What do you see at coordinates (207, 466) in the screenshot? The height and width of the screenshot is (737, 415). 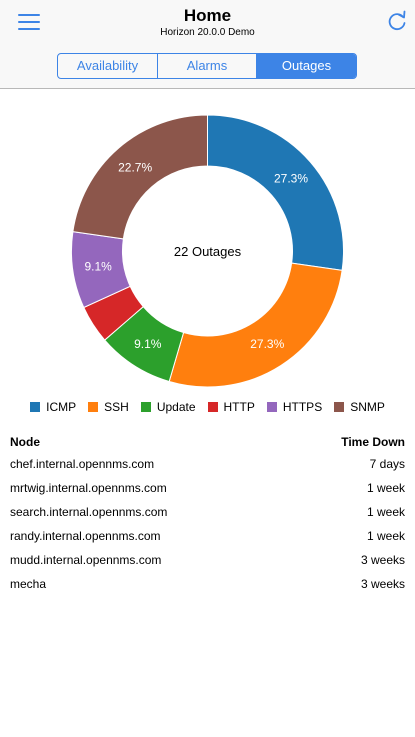 I see `table-row: chef.internal.opennms.com 7 days` at bounding box center [207, 466].